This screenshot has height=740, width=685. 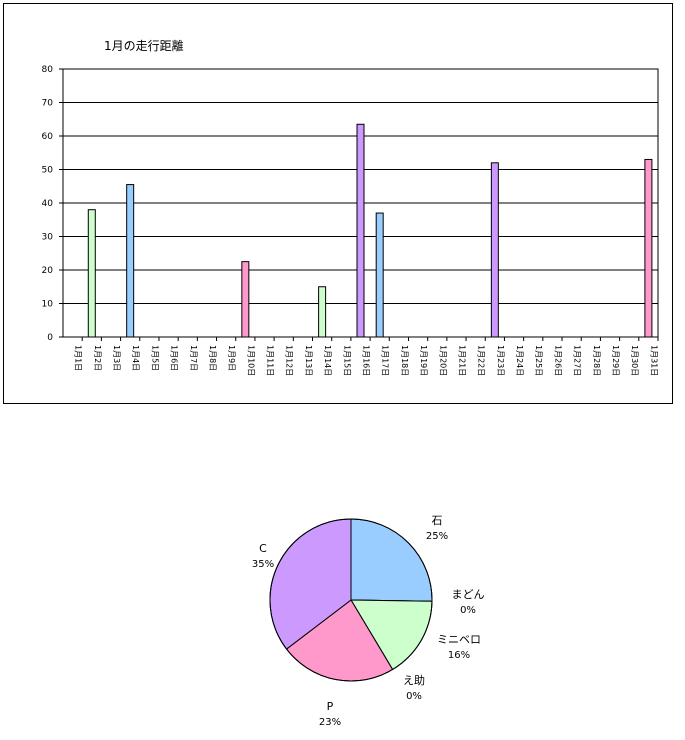 I want to click on pie-outline, so click(x=351, y=600).